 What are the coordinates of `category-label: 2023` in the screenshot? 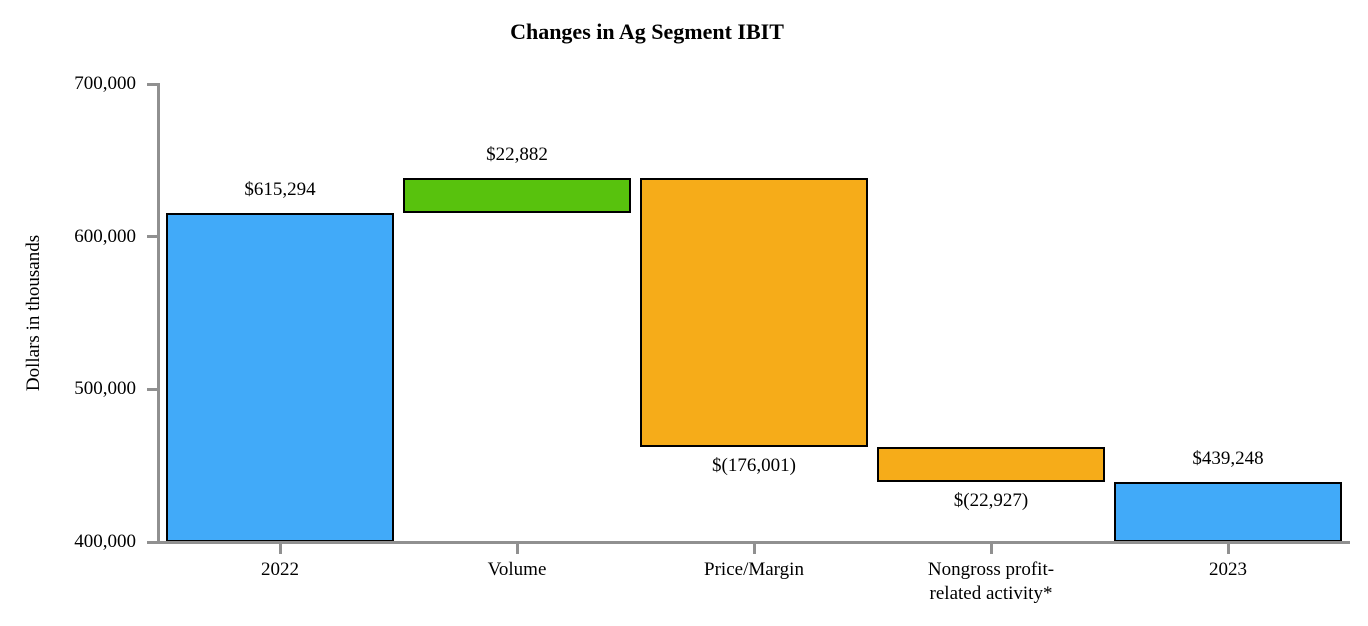 It's located at (1228, 569).